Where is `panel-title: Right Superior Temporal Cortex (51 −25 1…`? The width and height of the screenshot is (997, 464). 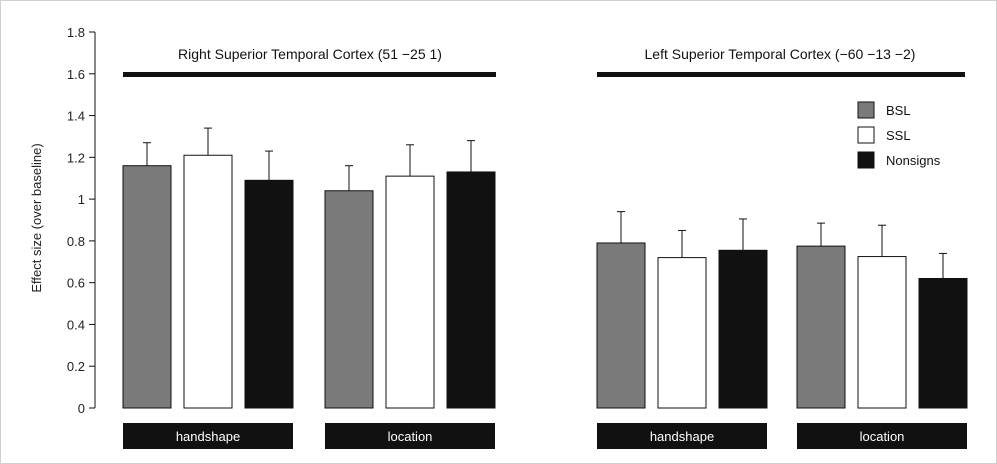 panel-title: Right Superior Temporal Cortex (51 −25 1… is located at coordinates (310, 54).